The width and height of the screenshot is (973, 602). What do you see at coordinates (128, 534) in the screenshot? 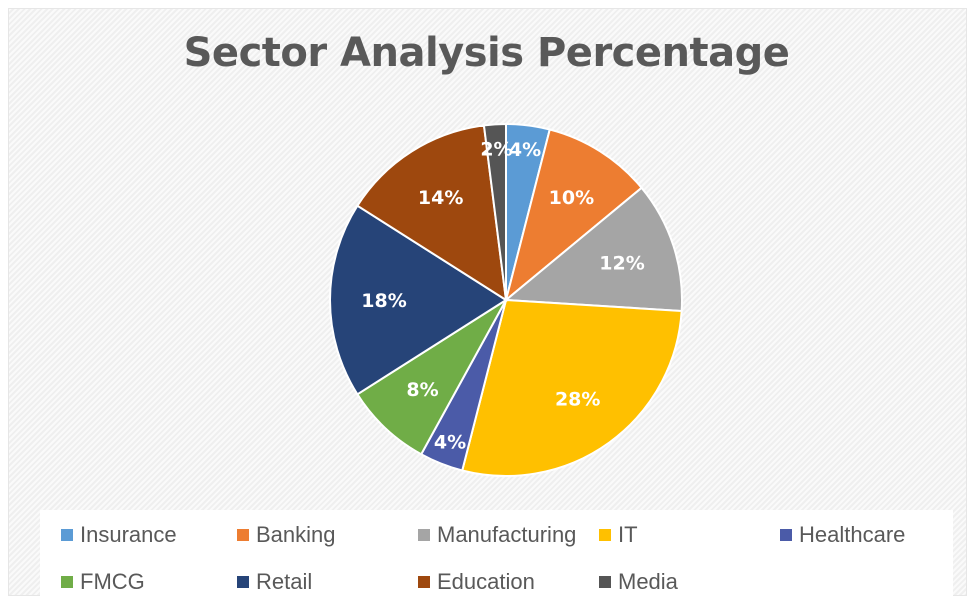
I see `legend-label: Insurance` at bounding box center [128, 534].